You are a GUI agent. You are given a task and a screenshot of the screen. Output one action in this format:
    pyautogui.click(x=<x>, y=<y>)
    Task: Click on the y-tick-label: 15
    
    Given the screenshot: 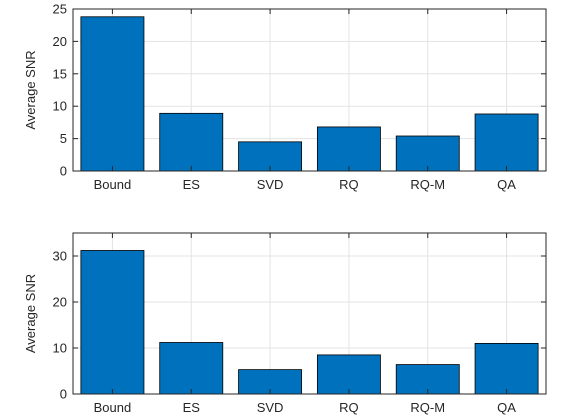 What is the action you would take?
    pyautogui.click(x=60, y=73)
    